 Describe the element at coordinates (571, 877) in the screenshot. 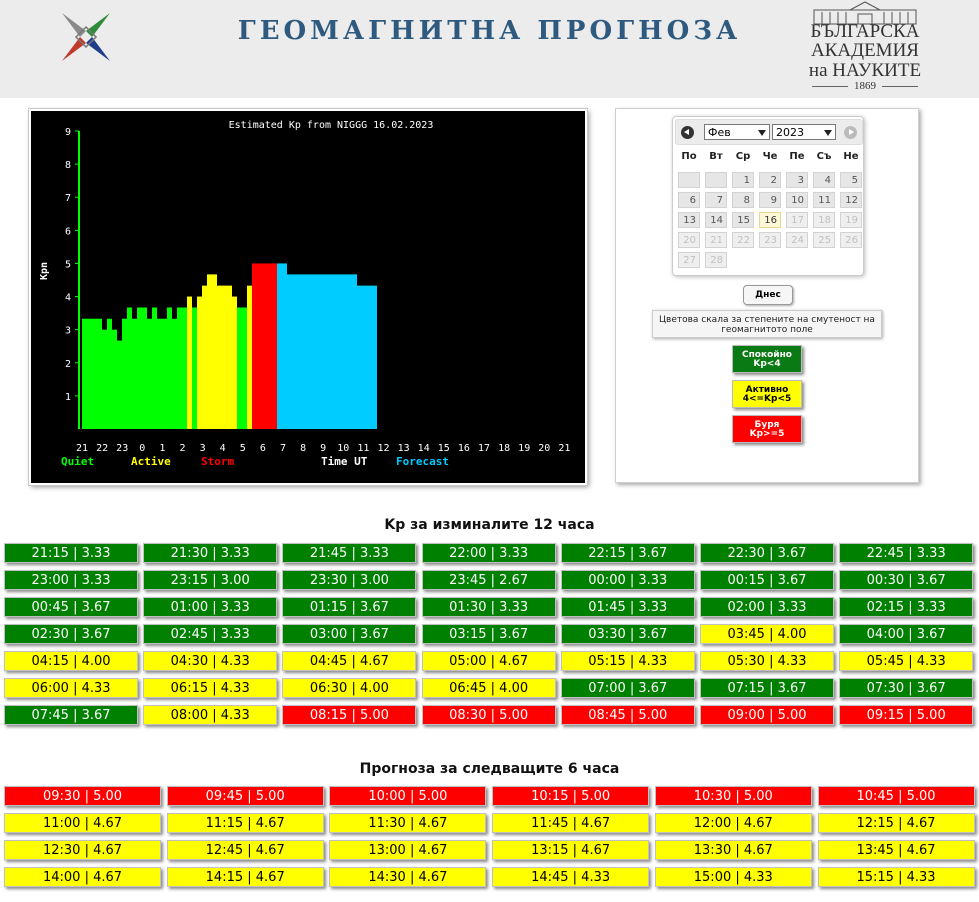

I see `kp-reading-cell: 14:45 | 4.33` at that location.